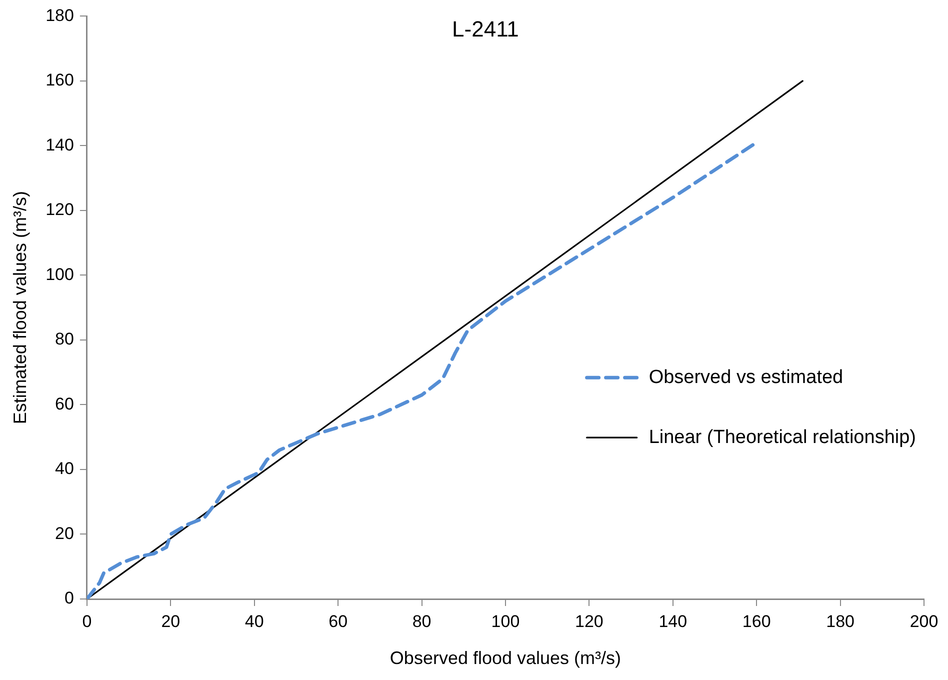  Describe the element at coordinates (60, 15) in the screenshot. I see `y-tick-label: 180` at that location.